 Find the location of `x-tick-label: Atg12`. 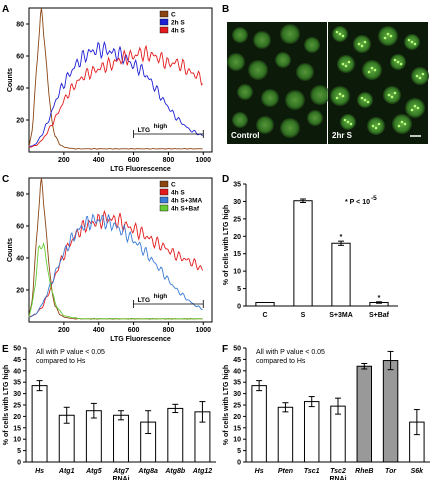

x-tick-label: Atg12 is located at coordinates (202, 471).